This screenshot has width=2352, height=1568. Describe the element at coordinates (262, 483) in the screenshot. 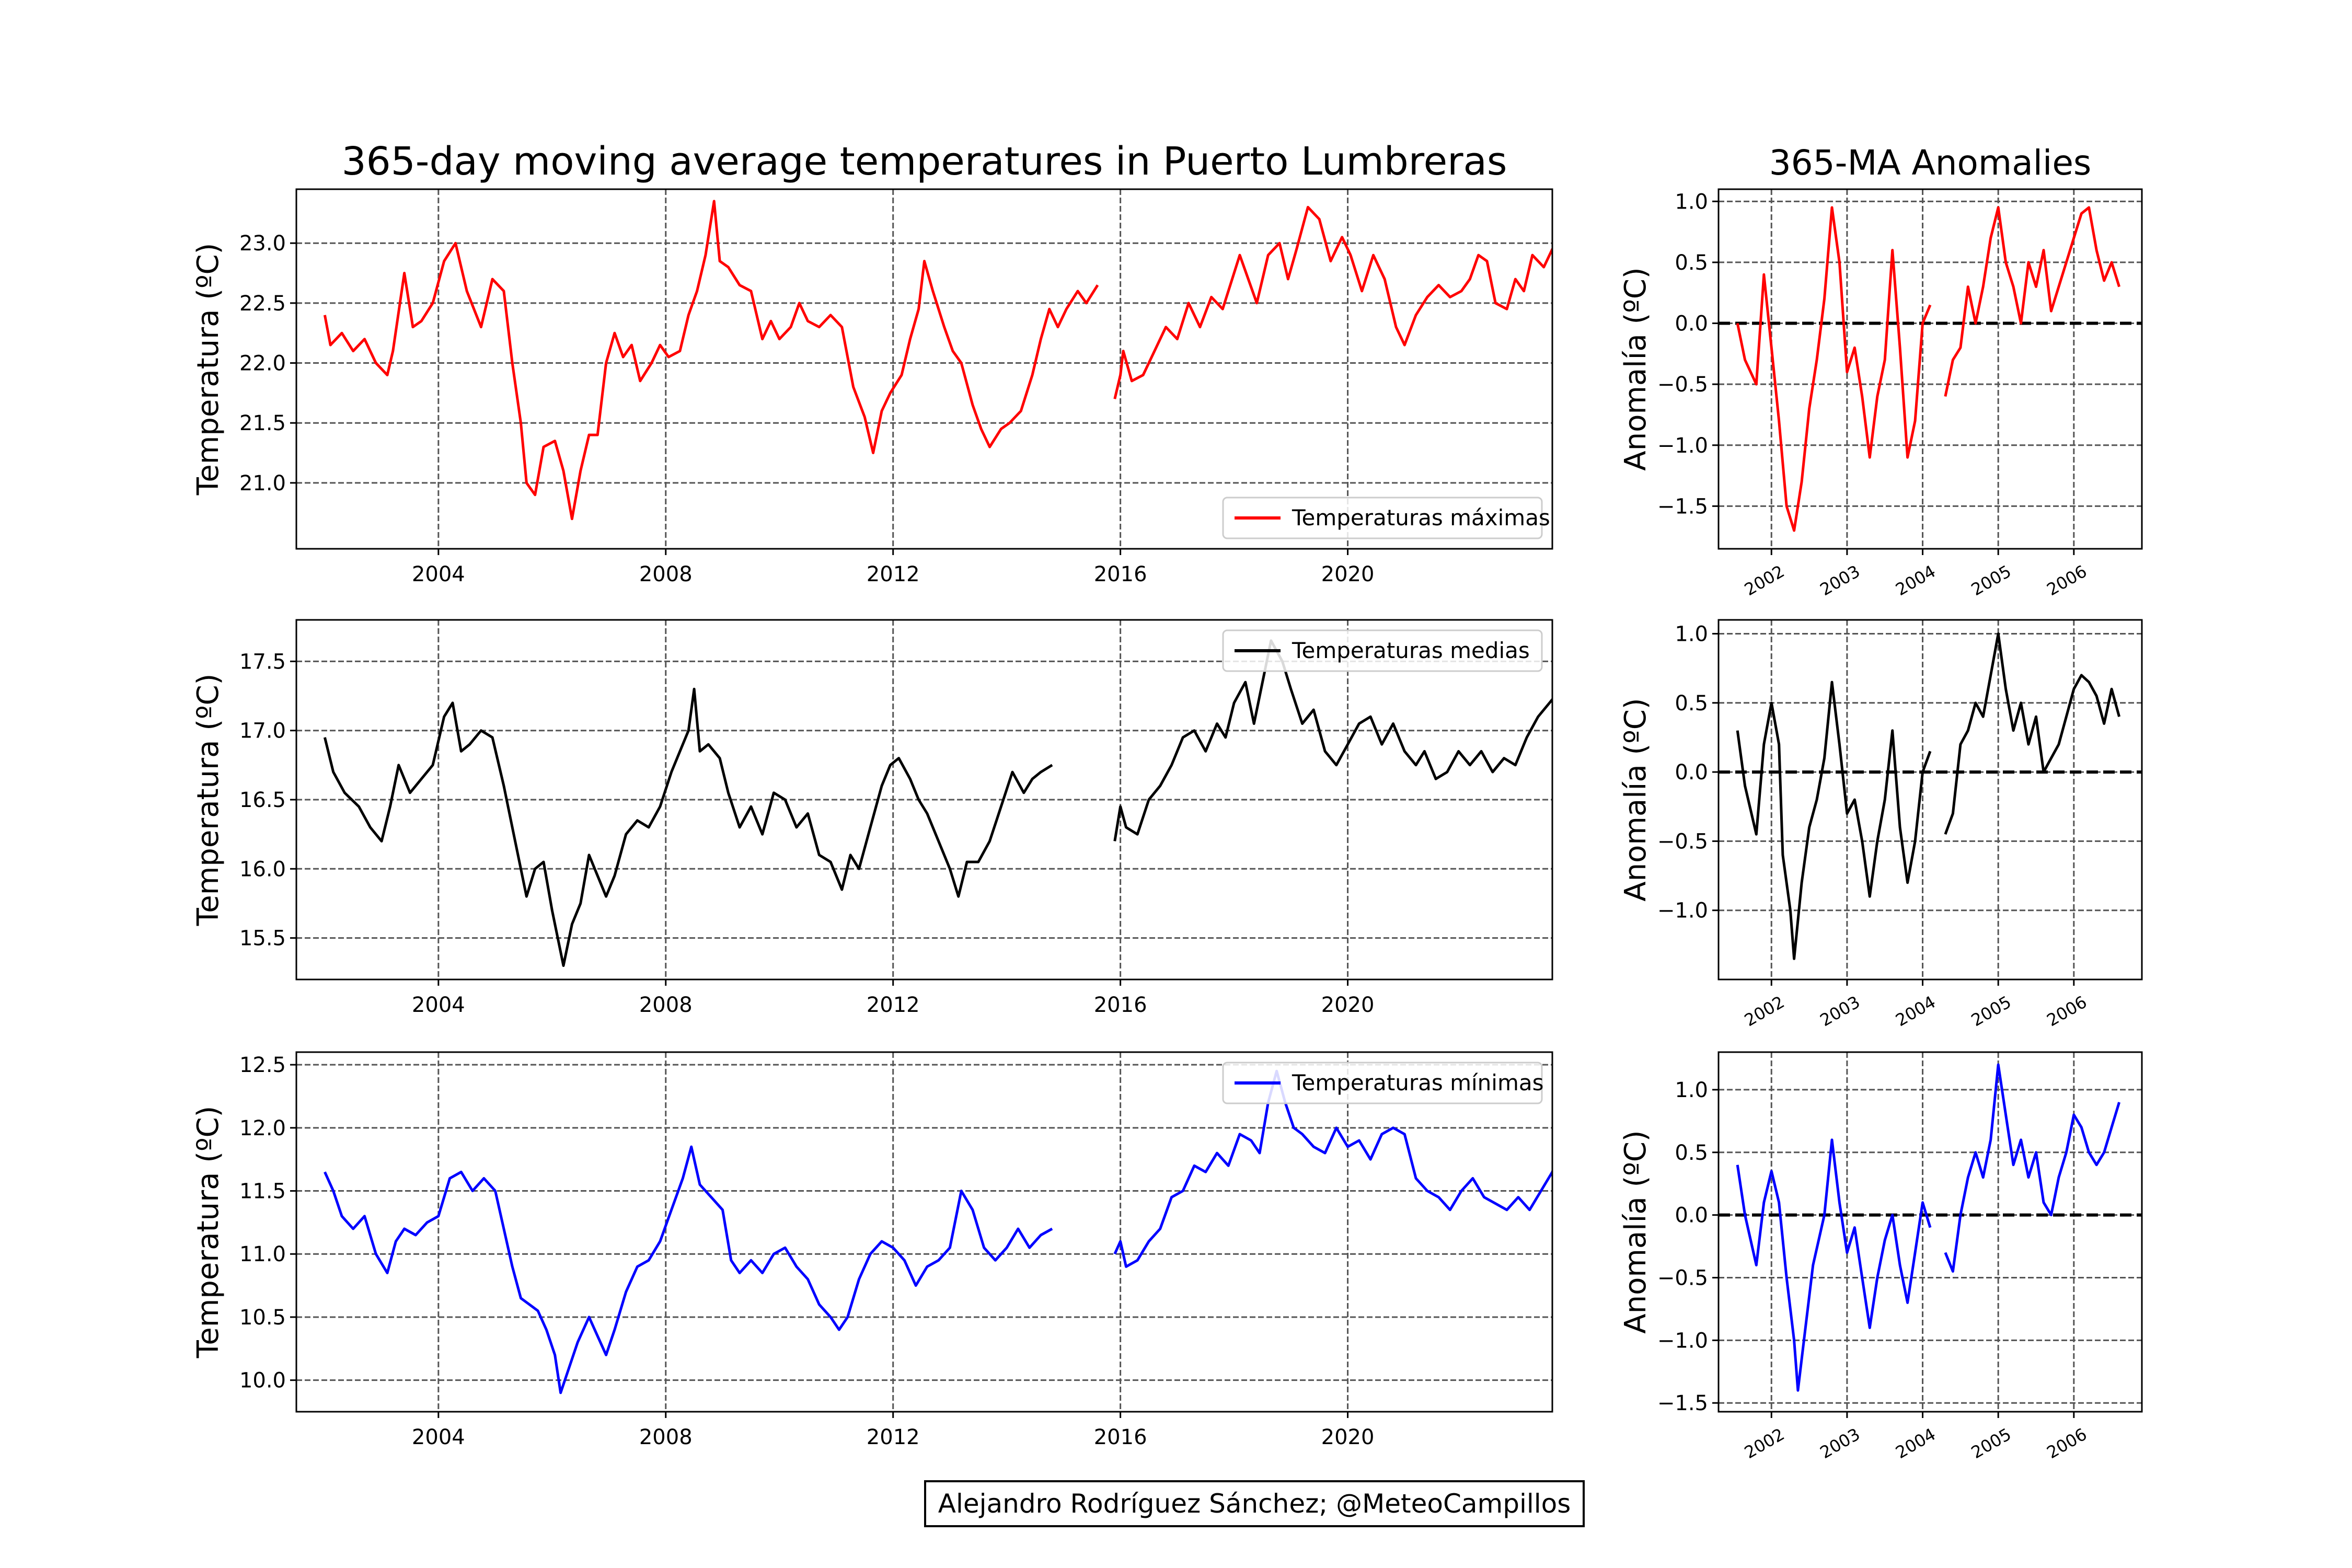

I see `y-tick-label: 21.0` at that location.